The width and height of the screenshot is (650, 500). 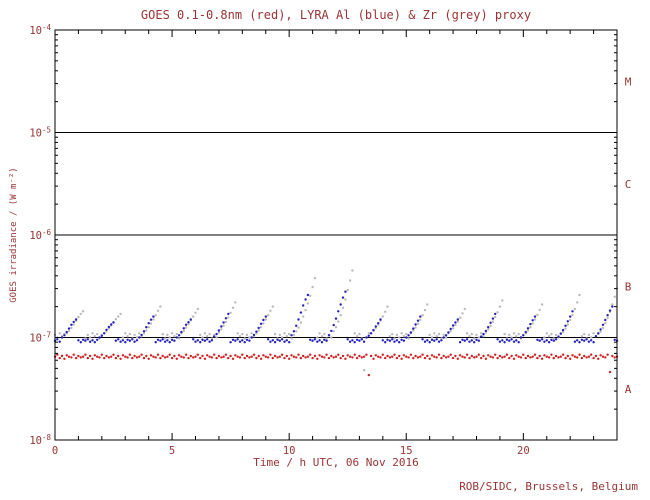 I want to click on credit-text: ROB/SIDC, Brussels, Belgium, so click(x=548, y=486).